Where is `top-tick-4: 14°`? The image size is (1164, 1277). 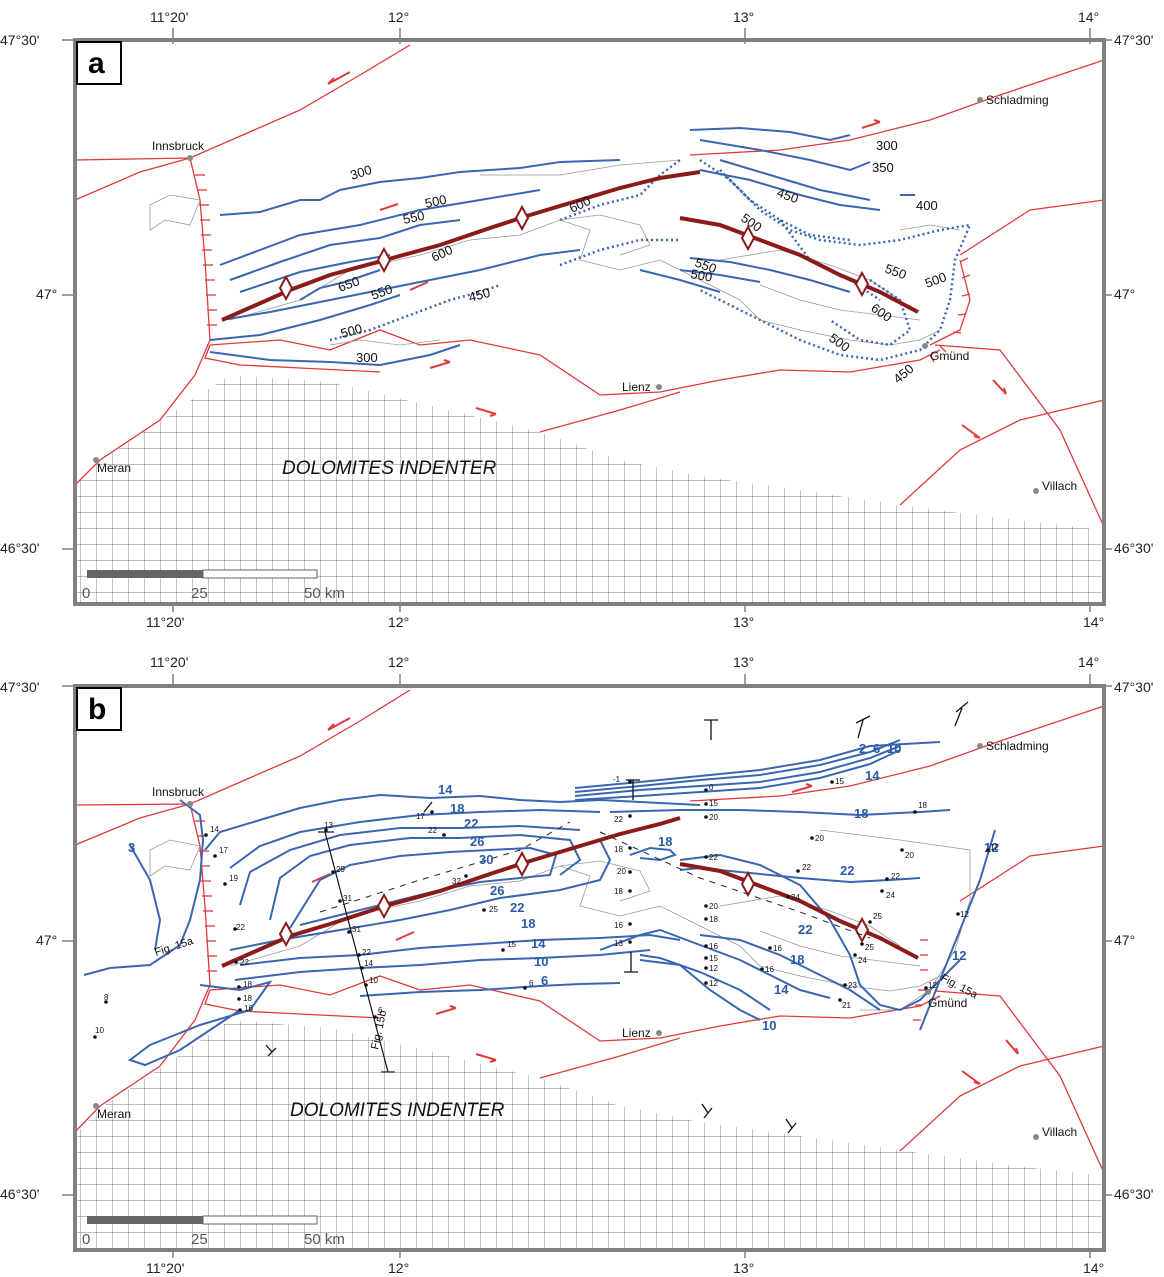
top-tick-4: 14° is located at coordinates (1088, 17).